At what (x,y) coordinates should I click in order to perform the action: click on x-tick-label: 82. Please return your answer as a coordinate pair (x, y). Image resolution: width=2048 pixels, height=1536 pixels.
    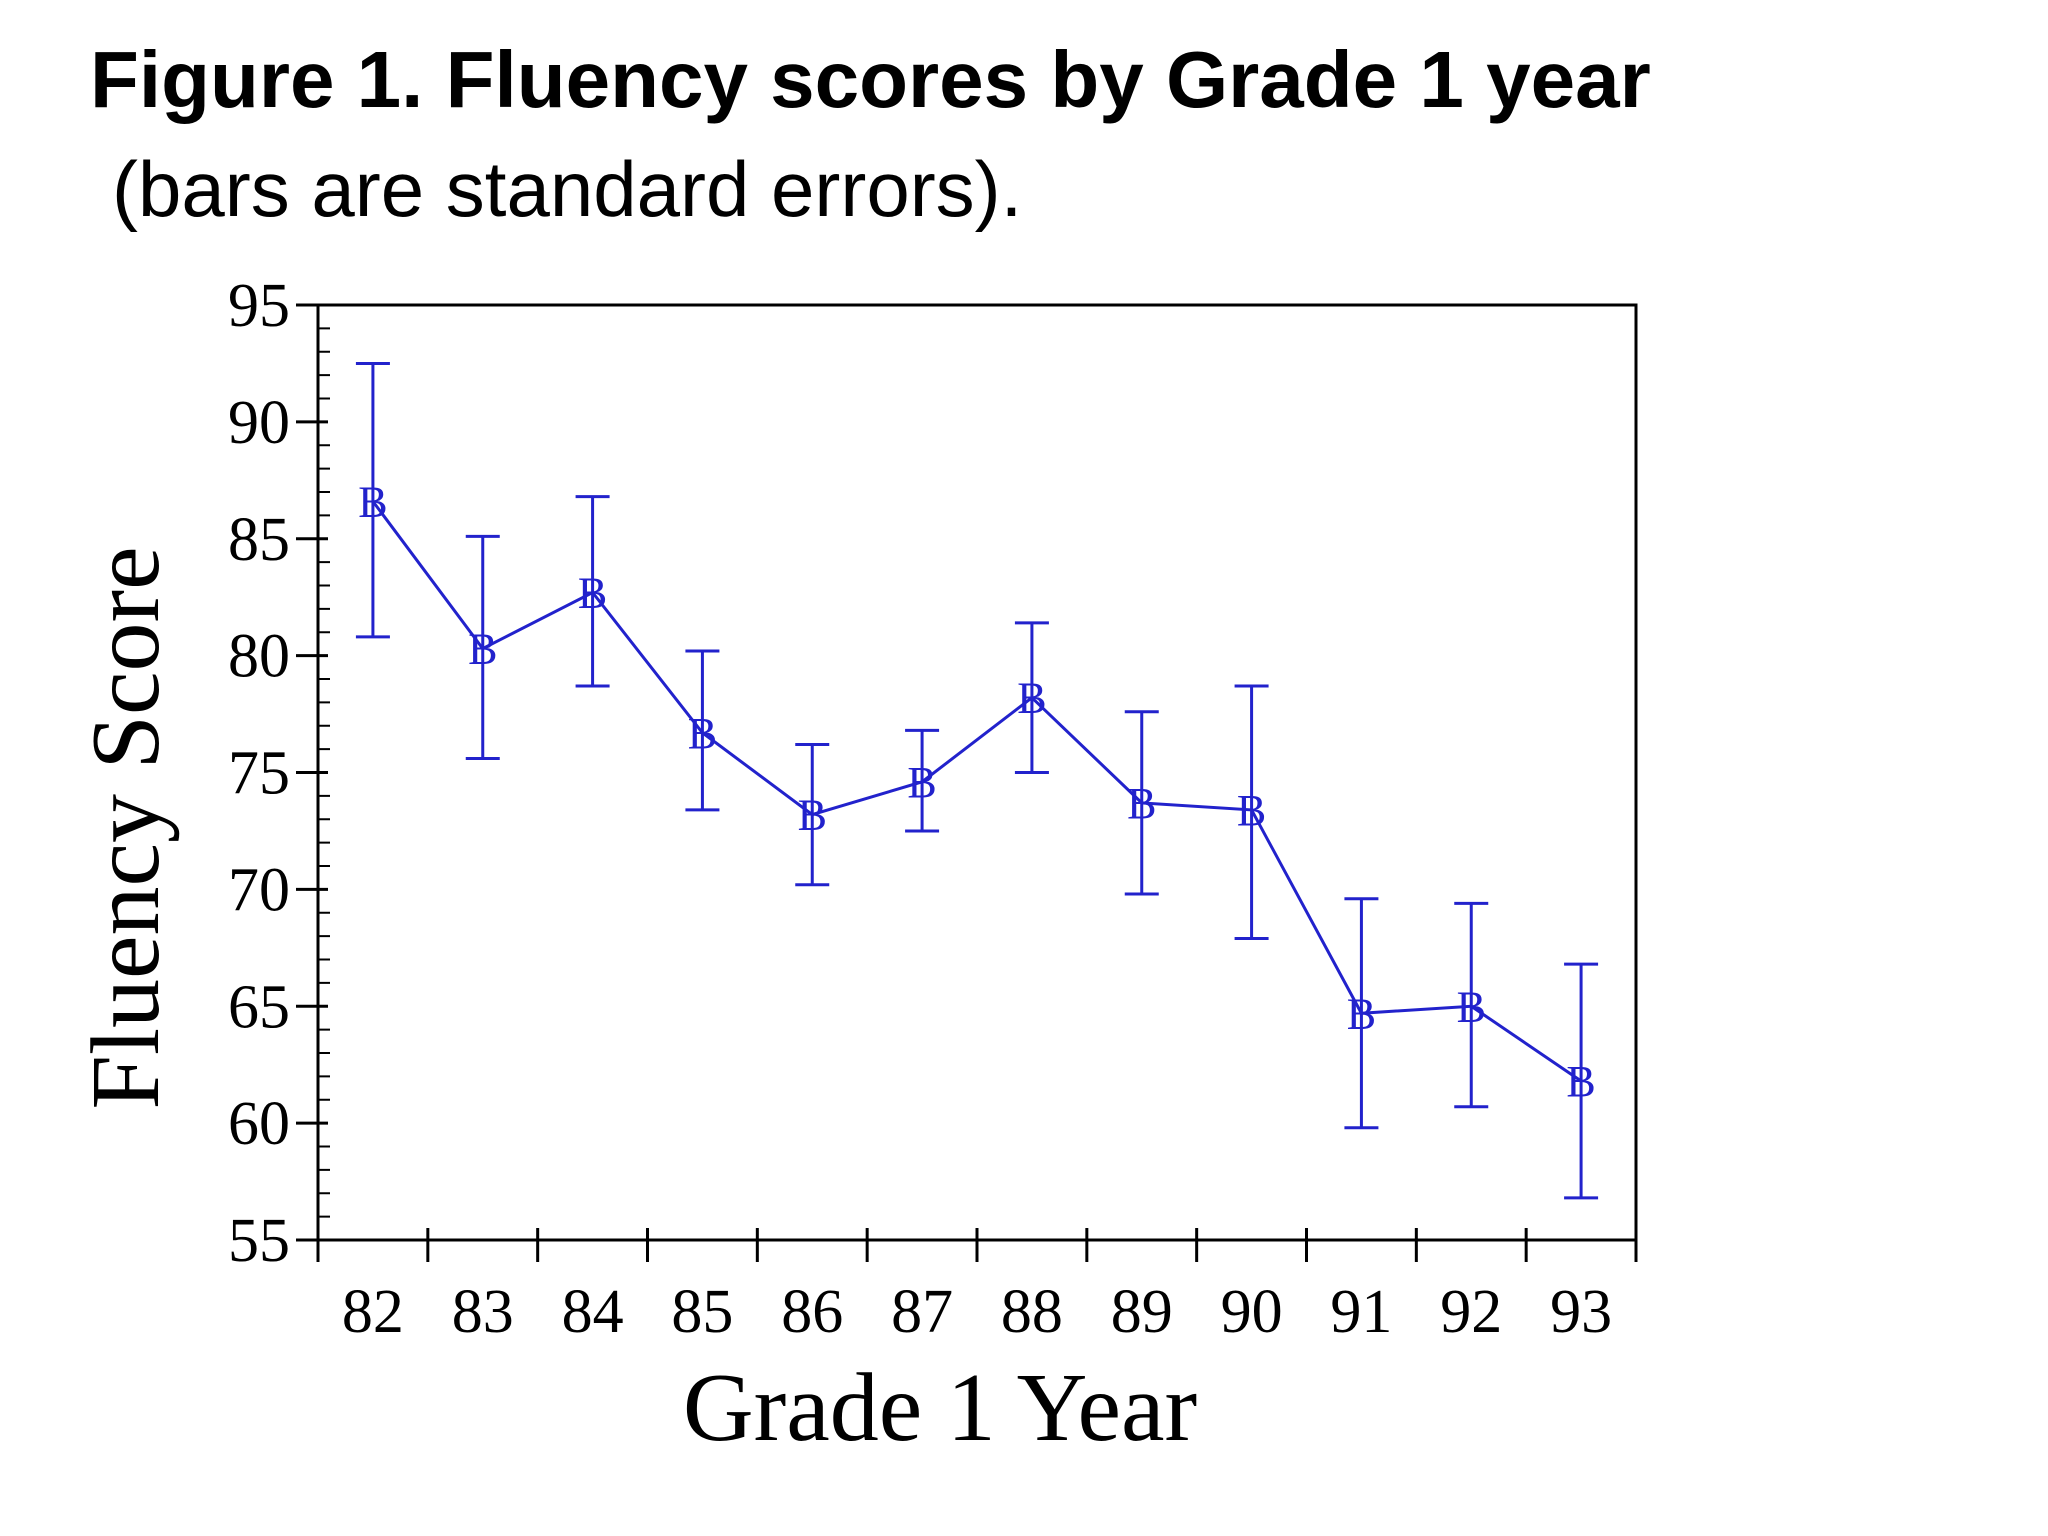
    Looking at the image, I should click on (373, 1312).